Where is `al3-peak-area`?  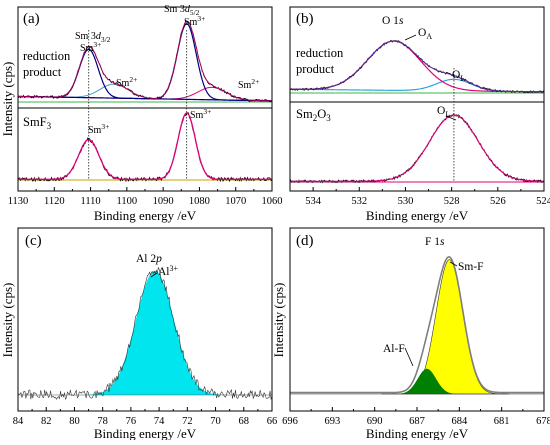 al3-peak-area is located at coordinates (155, 332).